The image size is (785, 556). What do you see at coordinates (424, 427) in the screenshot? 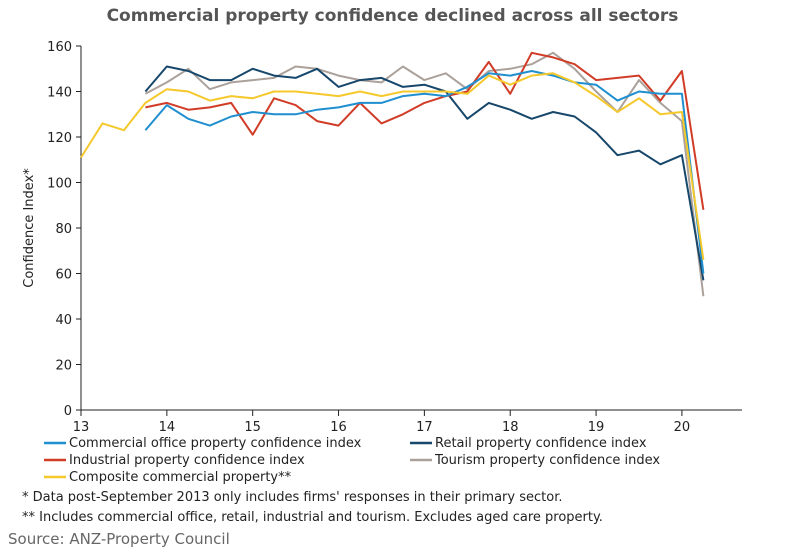
I see `x-tick-label: 17` at bounding box center [424, 427].